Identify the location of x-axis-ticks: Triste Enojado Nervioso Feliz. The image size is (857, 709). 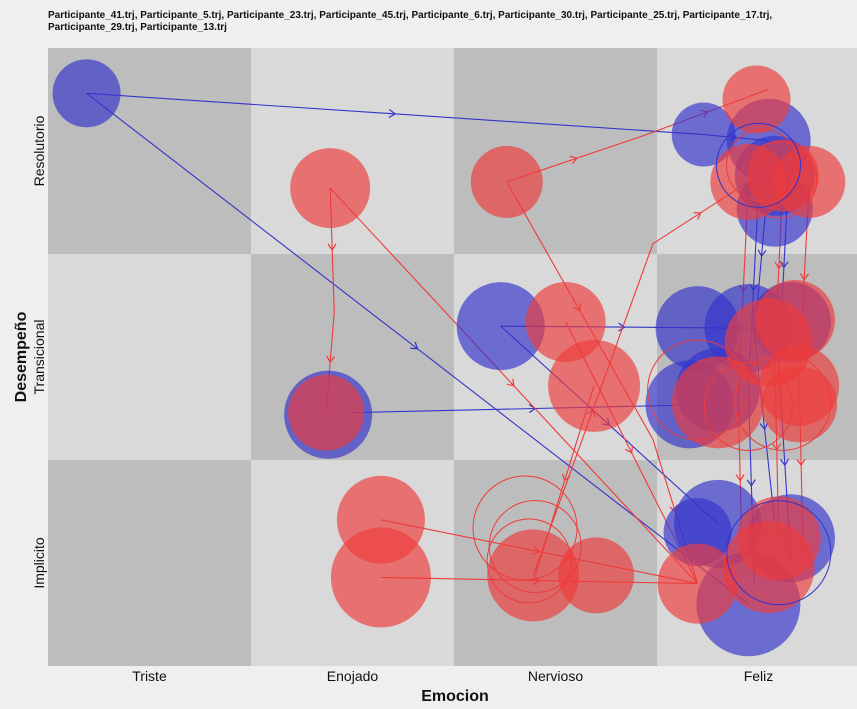
(452, 676).